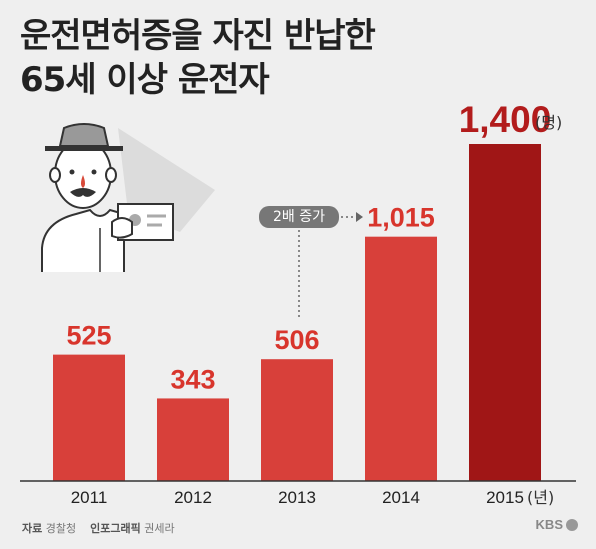 Image resolution: width=596 pixels, height=549 pixels. I want to click on x-tick-2011: 2011, so click(89, 497).